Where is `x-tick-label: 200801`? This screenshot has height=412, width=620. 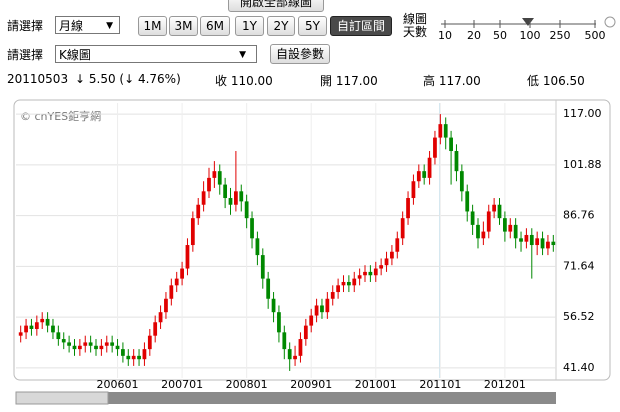
x-tick-label: 200801 is located at coordinates (247, 384).